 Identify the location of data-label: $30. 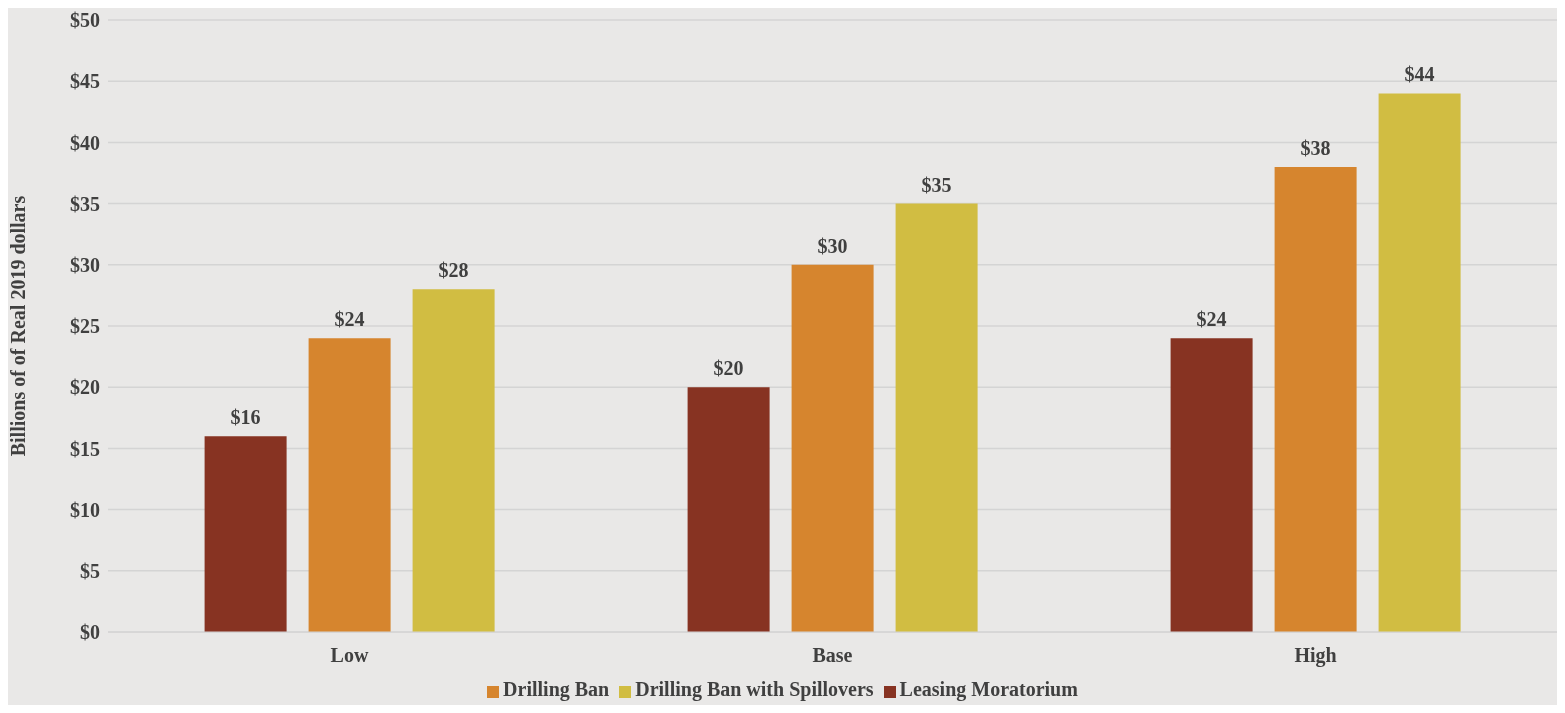
(832, 245).